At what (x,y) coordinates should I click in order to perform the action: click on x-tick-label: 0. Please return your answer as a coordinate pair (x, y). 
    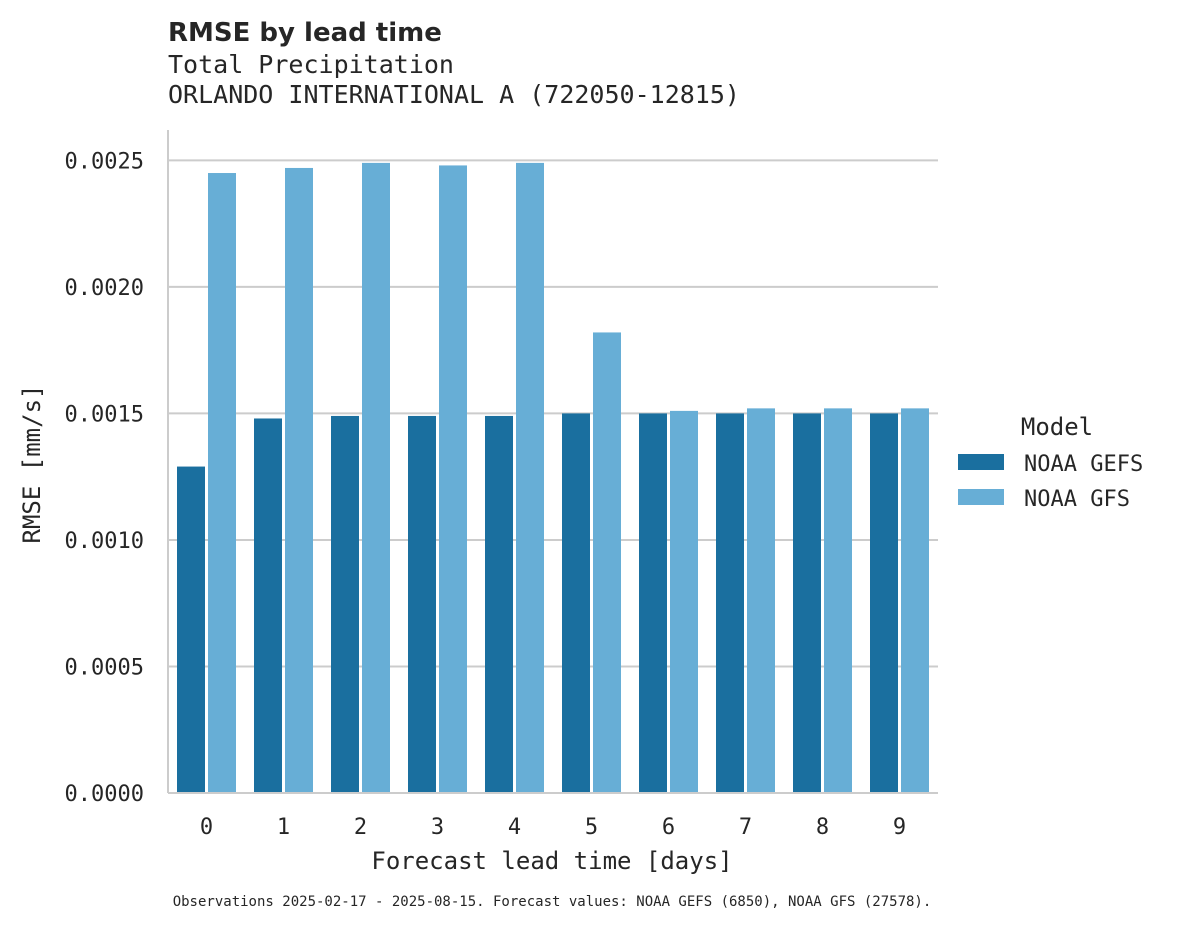
    Looking at the image, I should click on (206, 827).